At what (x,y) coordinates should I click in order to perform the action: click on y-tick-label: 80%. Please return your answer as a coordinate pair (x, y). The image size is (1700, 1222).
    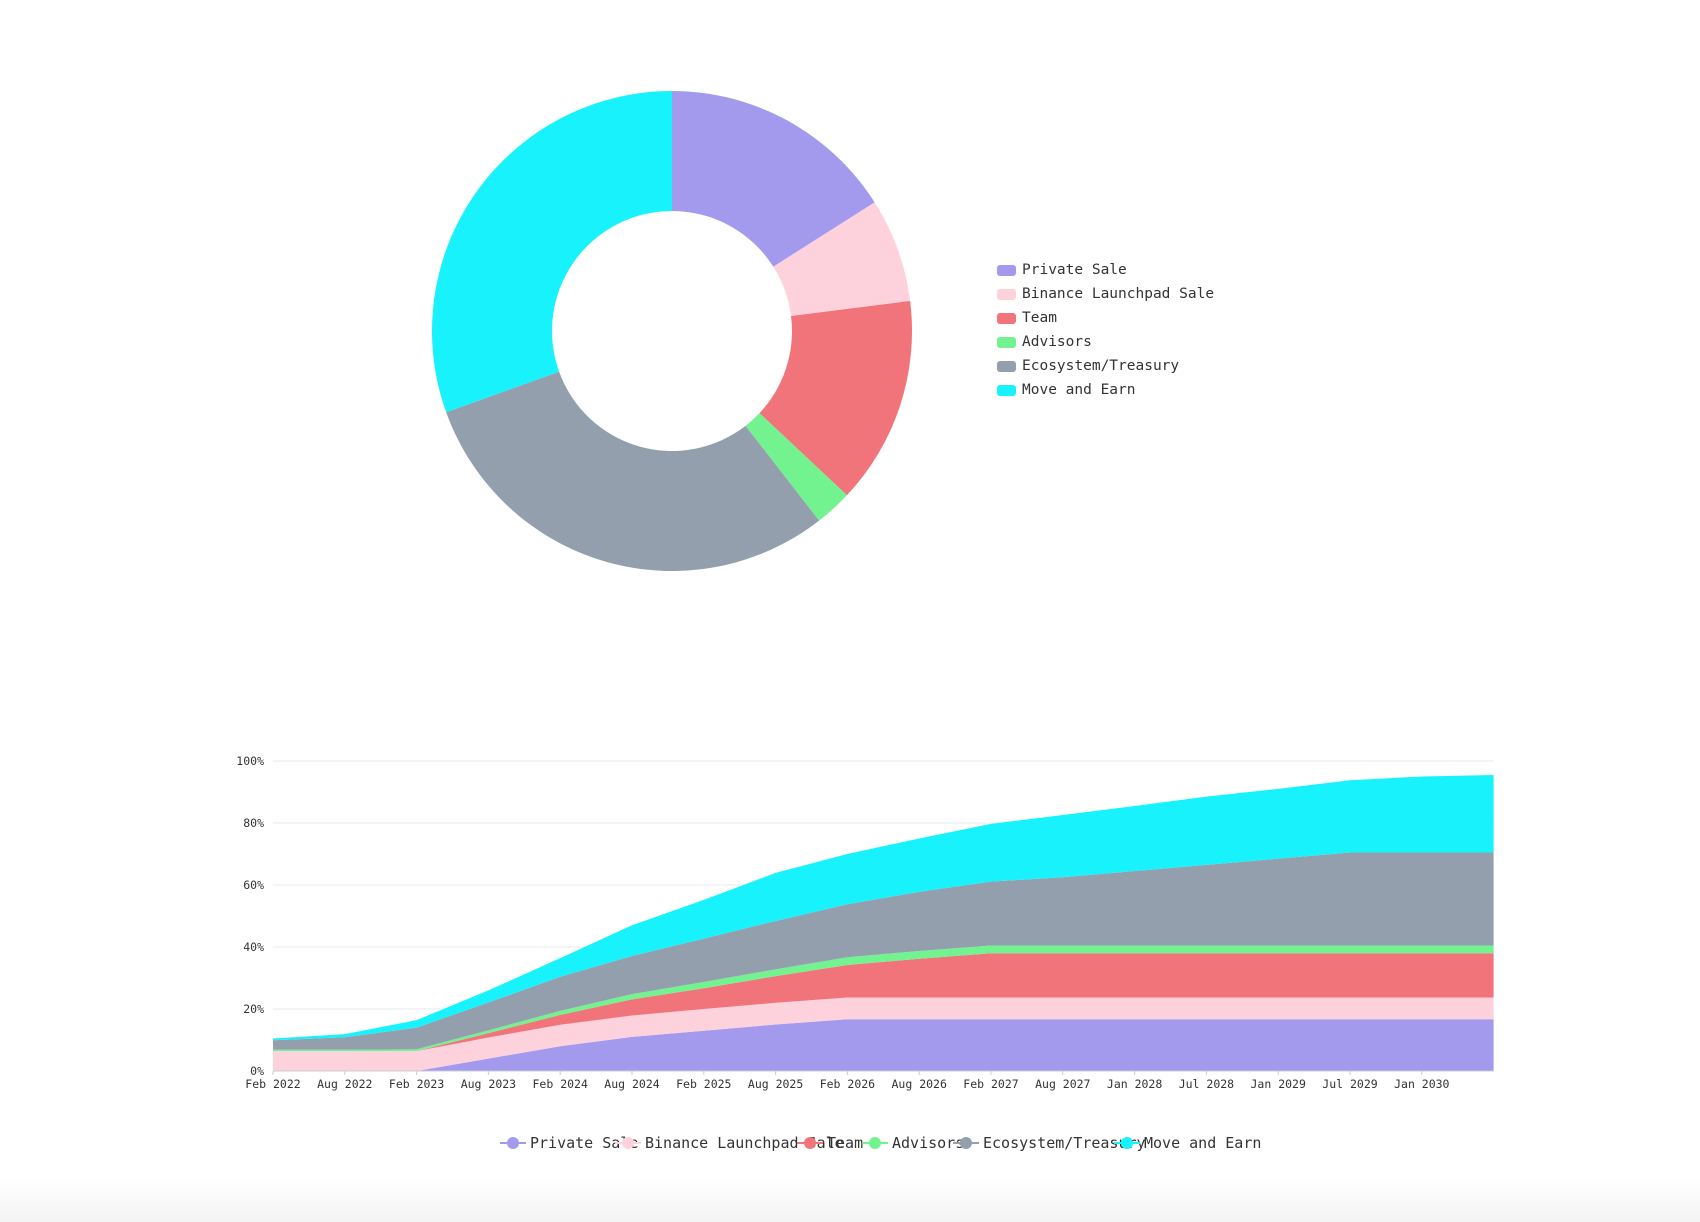
    Looking at the image, I should click on (253, 823).